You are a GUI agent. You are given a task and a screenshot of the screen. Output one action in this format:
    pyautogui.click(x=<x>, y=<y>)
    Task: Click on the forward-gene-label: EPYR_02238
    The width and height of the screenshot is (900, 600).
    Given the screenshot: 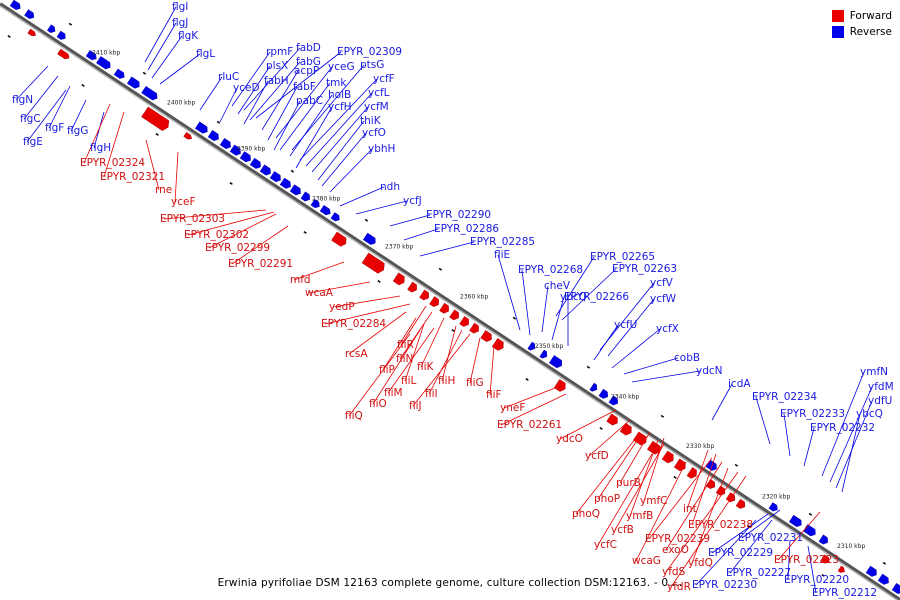 What is the action you would take?
    pyautogui.click(x=720, y=525)
    